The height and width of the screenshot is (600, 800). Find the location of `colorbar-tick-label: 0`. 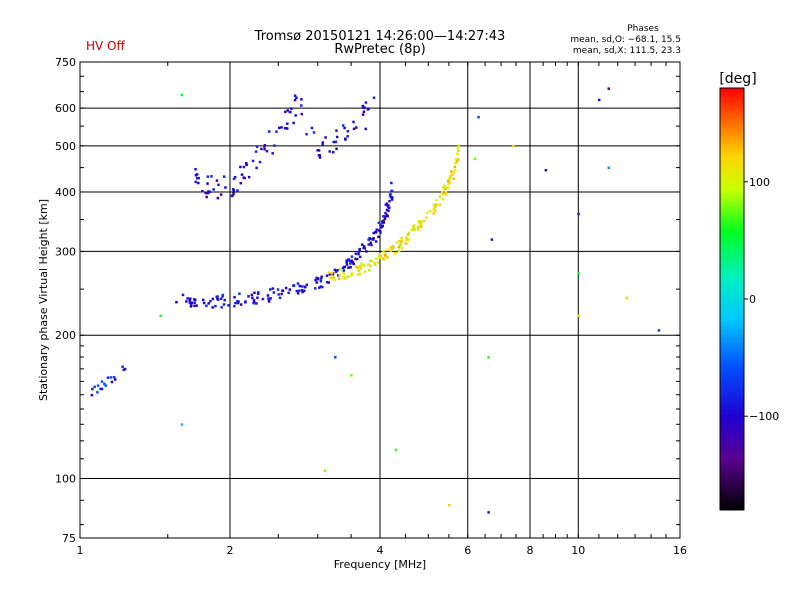

colorbar-tick-label: 0 is located at coordinates (752, 299).